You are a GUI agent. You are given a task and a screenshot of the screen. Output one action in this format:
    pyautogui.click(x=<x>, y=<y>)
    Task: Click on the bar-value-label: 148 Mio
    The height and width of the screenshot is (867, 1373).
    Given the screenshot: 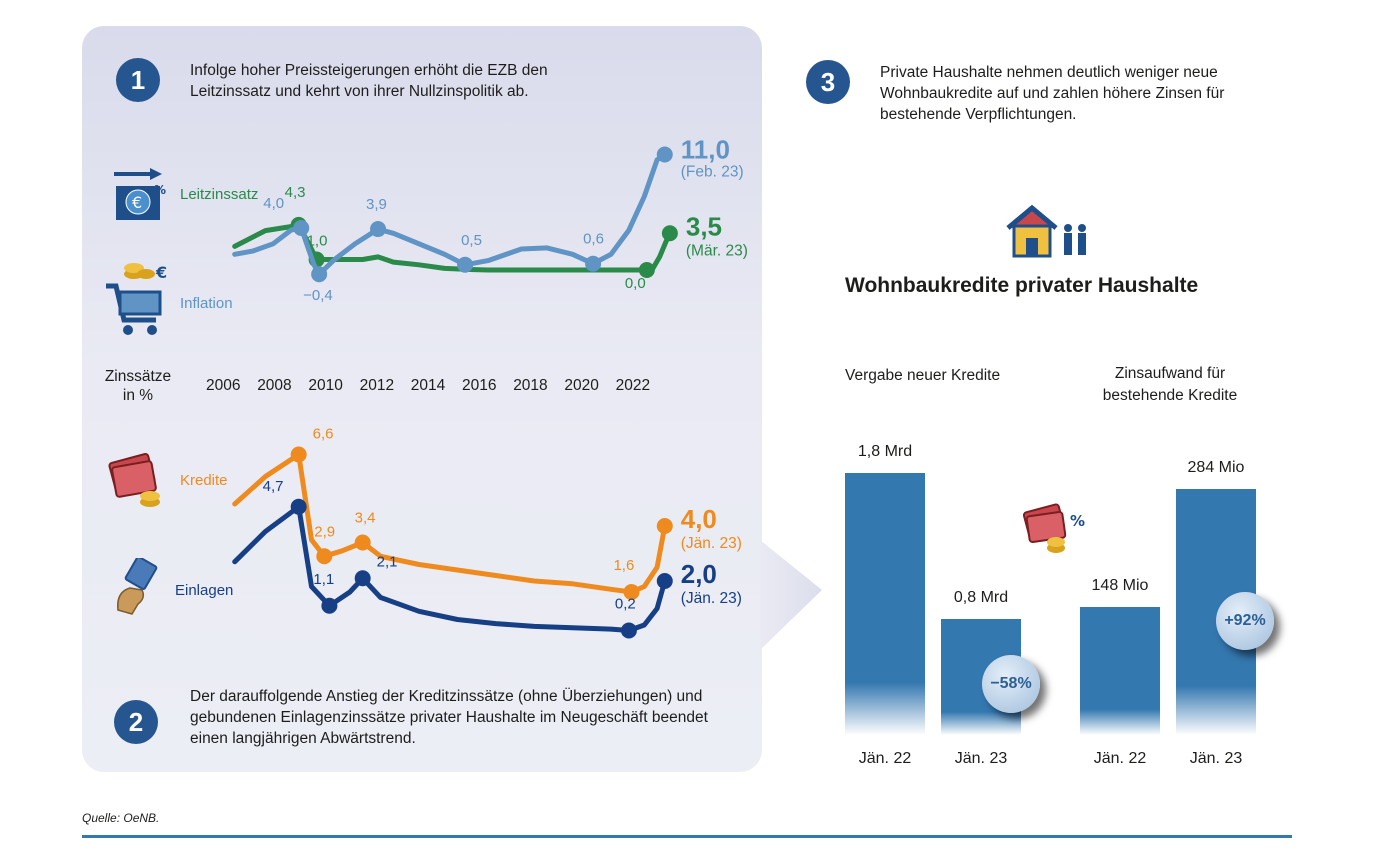 What is the action you would take?
    pyautogui.click(x=1120, y=585)
    